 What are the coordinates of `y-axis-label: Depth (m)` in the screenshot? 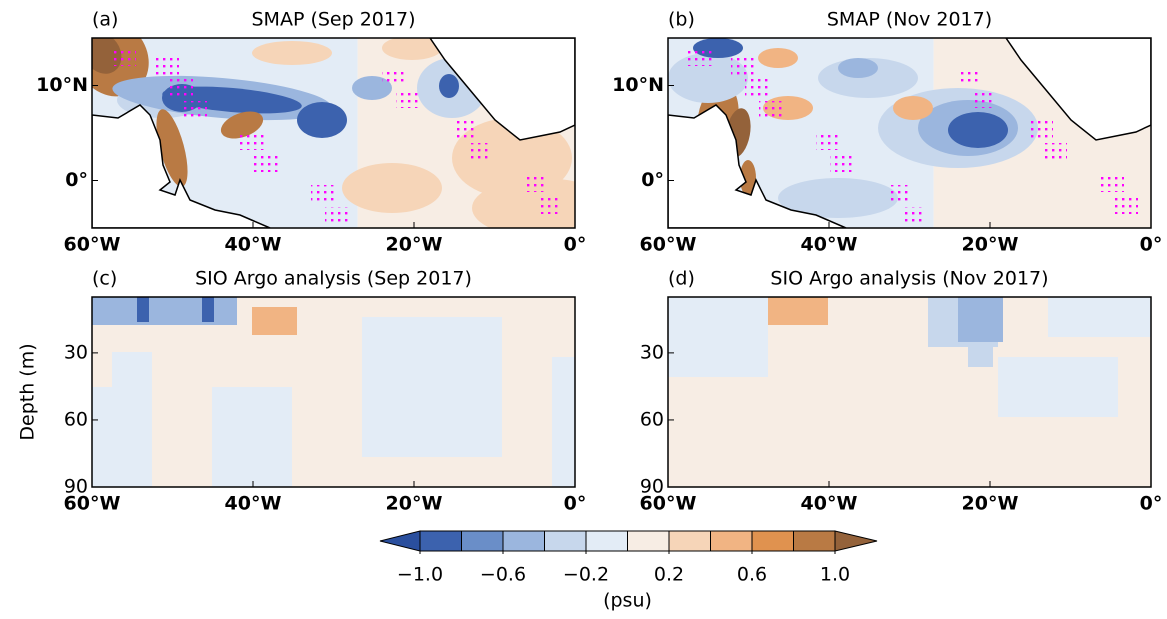 It's located at (28, 391).